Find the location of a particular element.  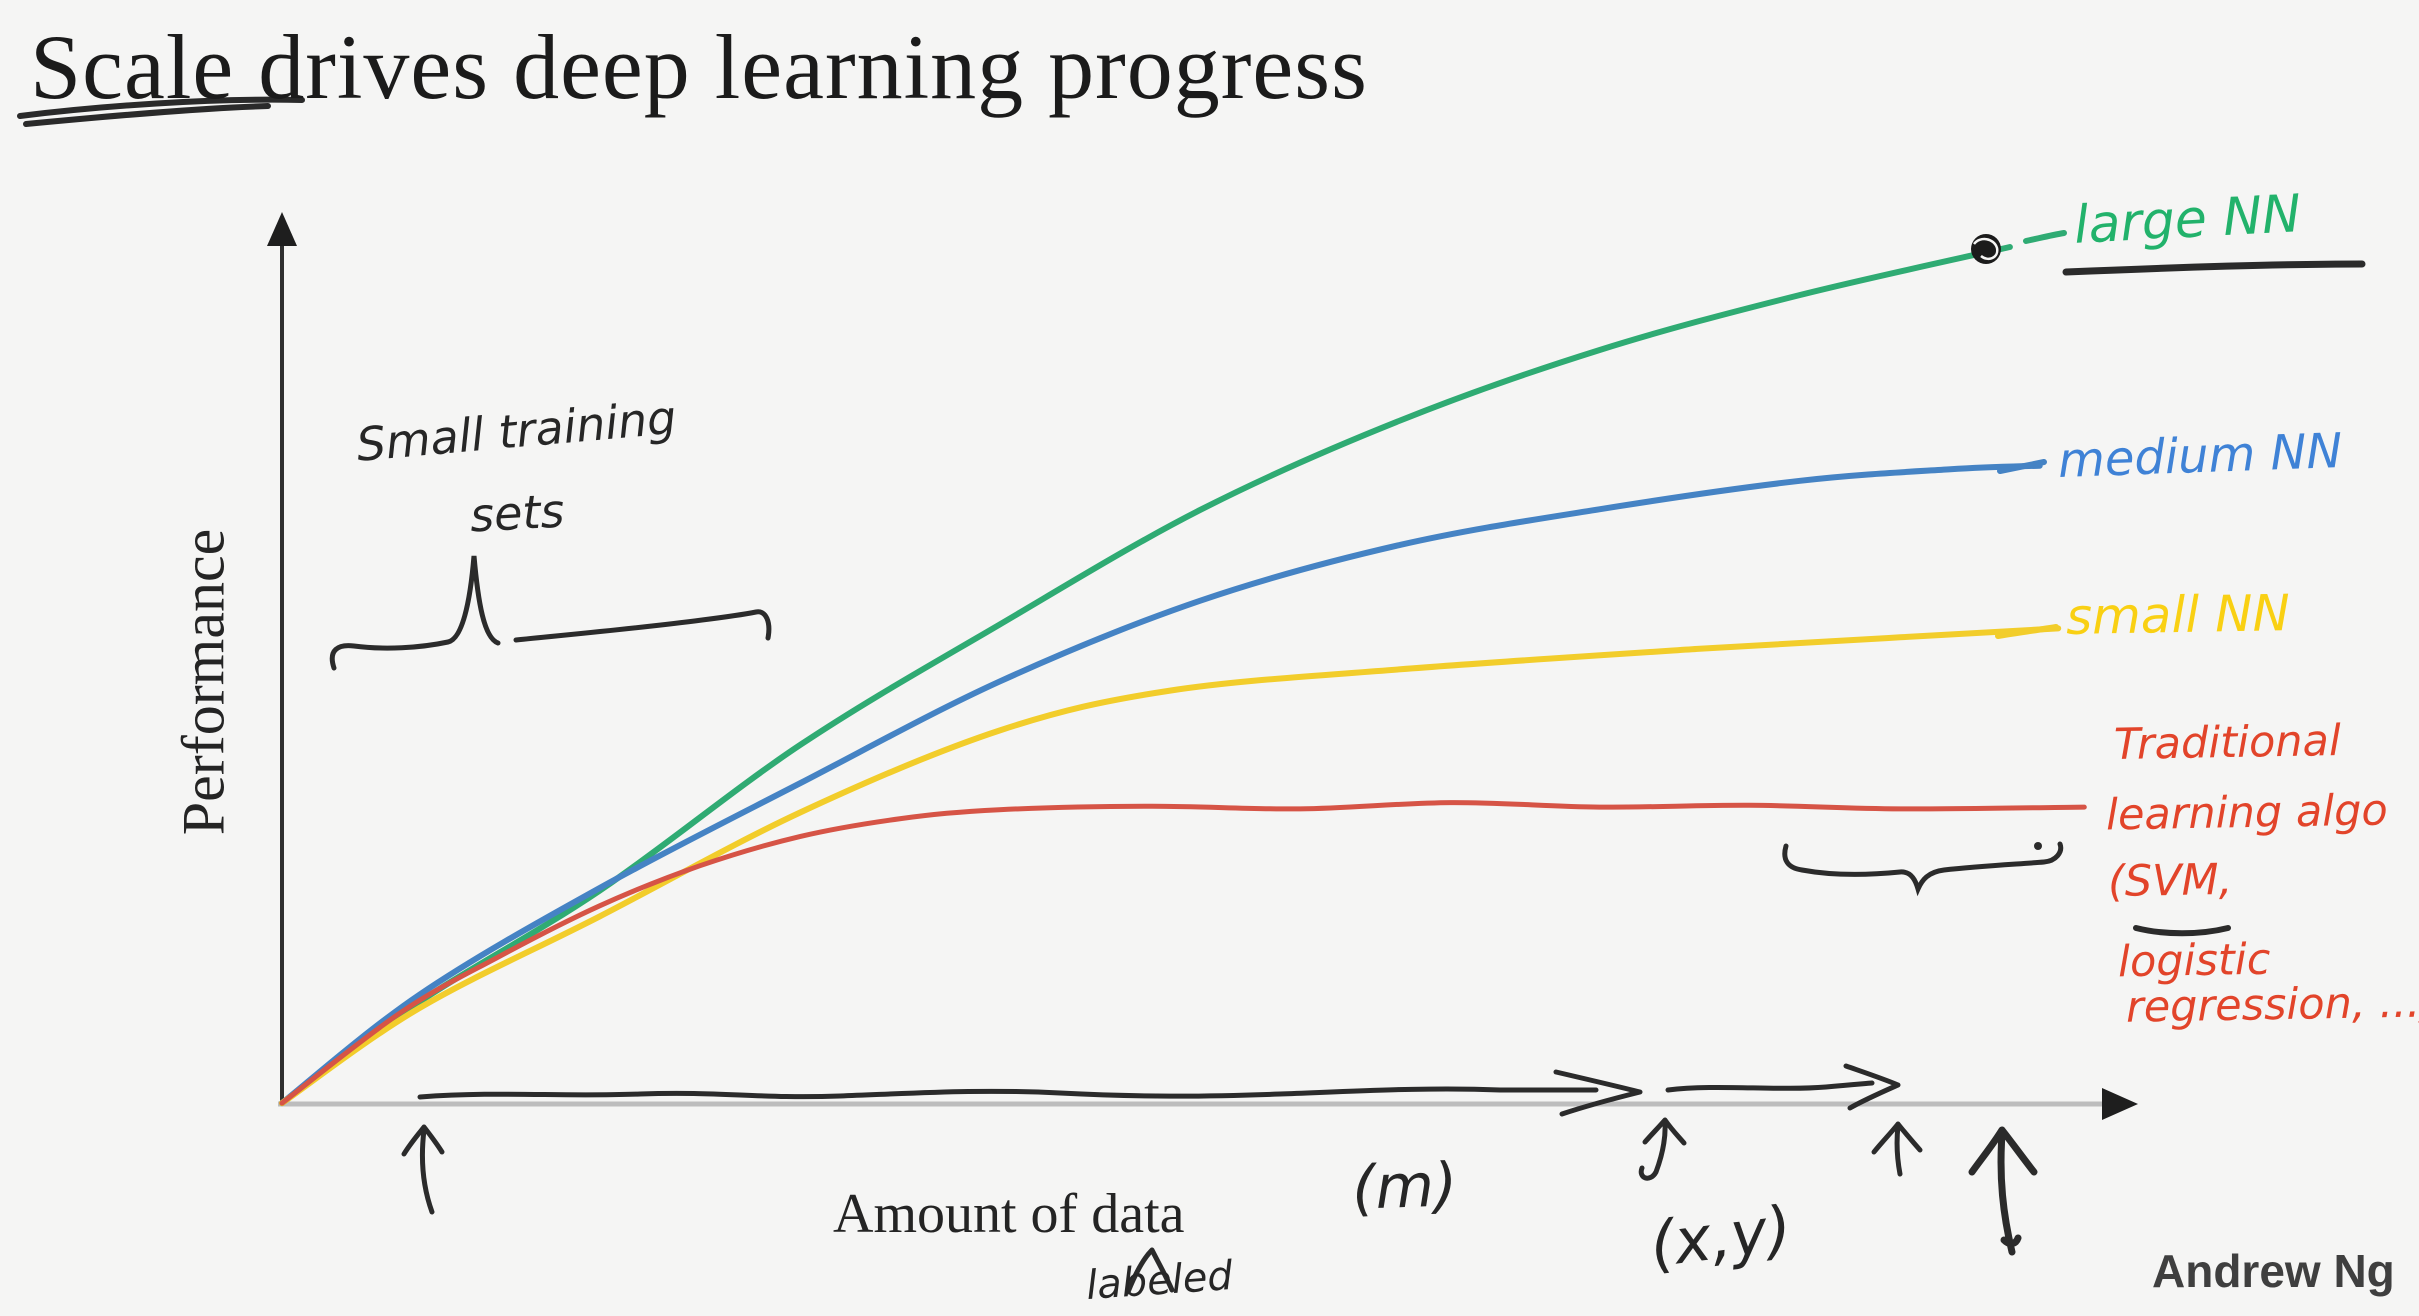

legend-traditional-line4: logistic is located at coordinates (2194, 961).